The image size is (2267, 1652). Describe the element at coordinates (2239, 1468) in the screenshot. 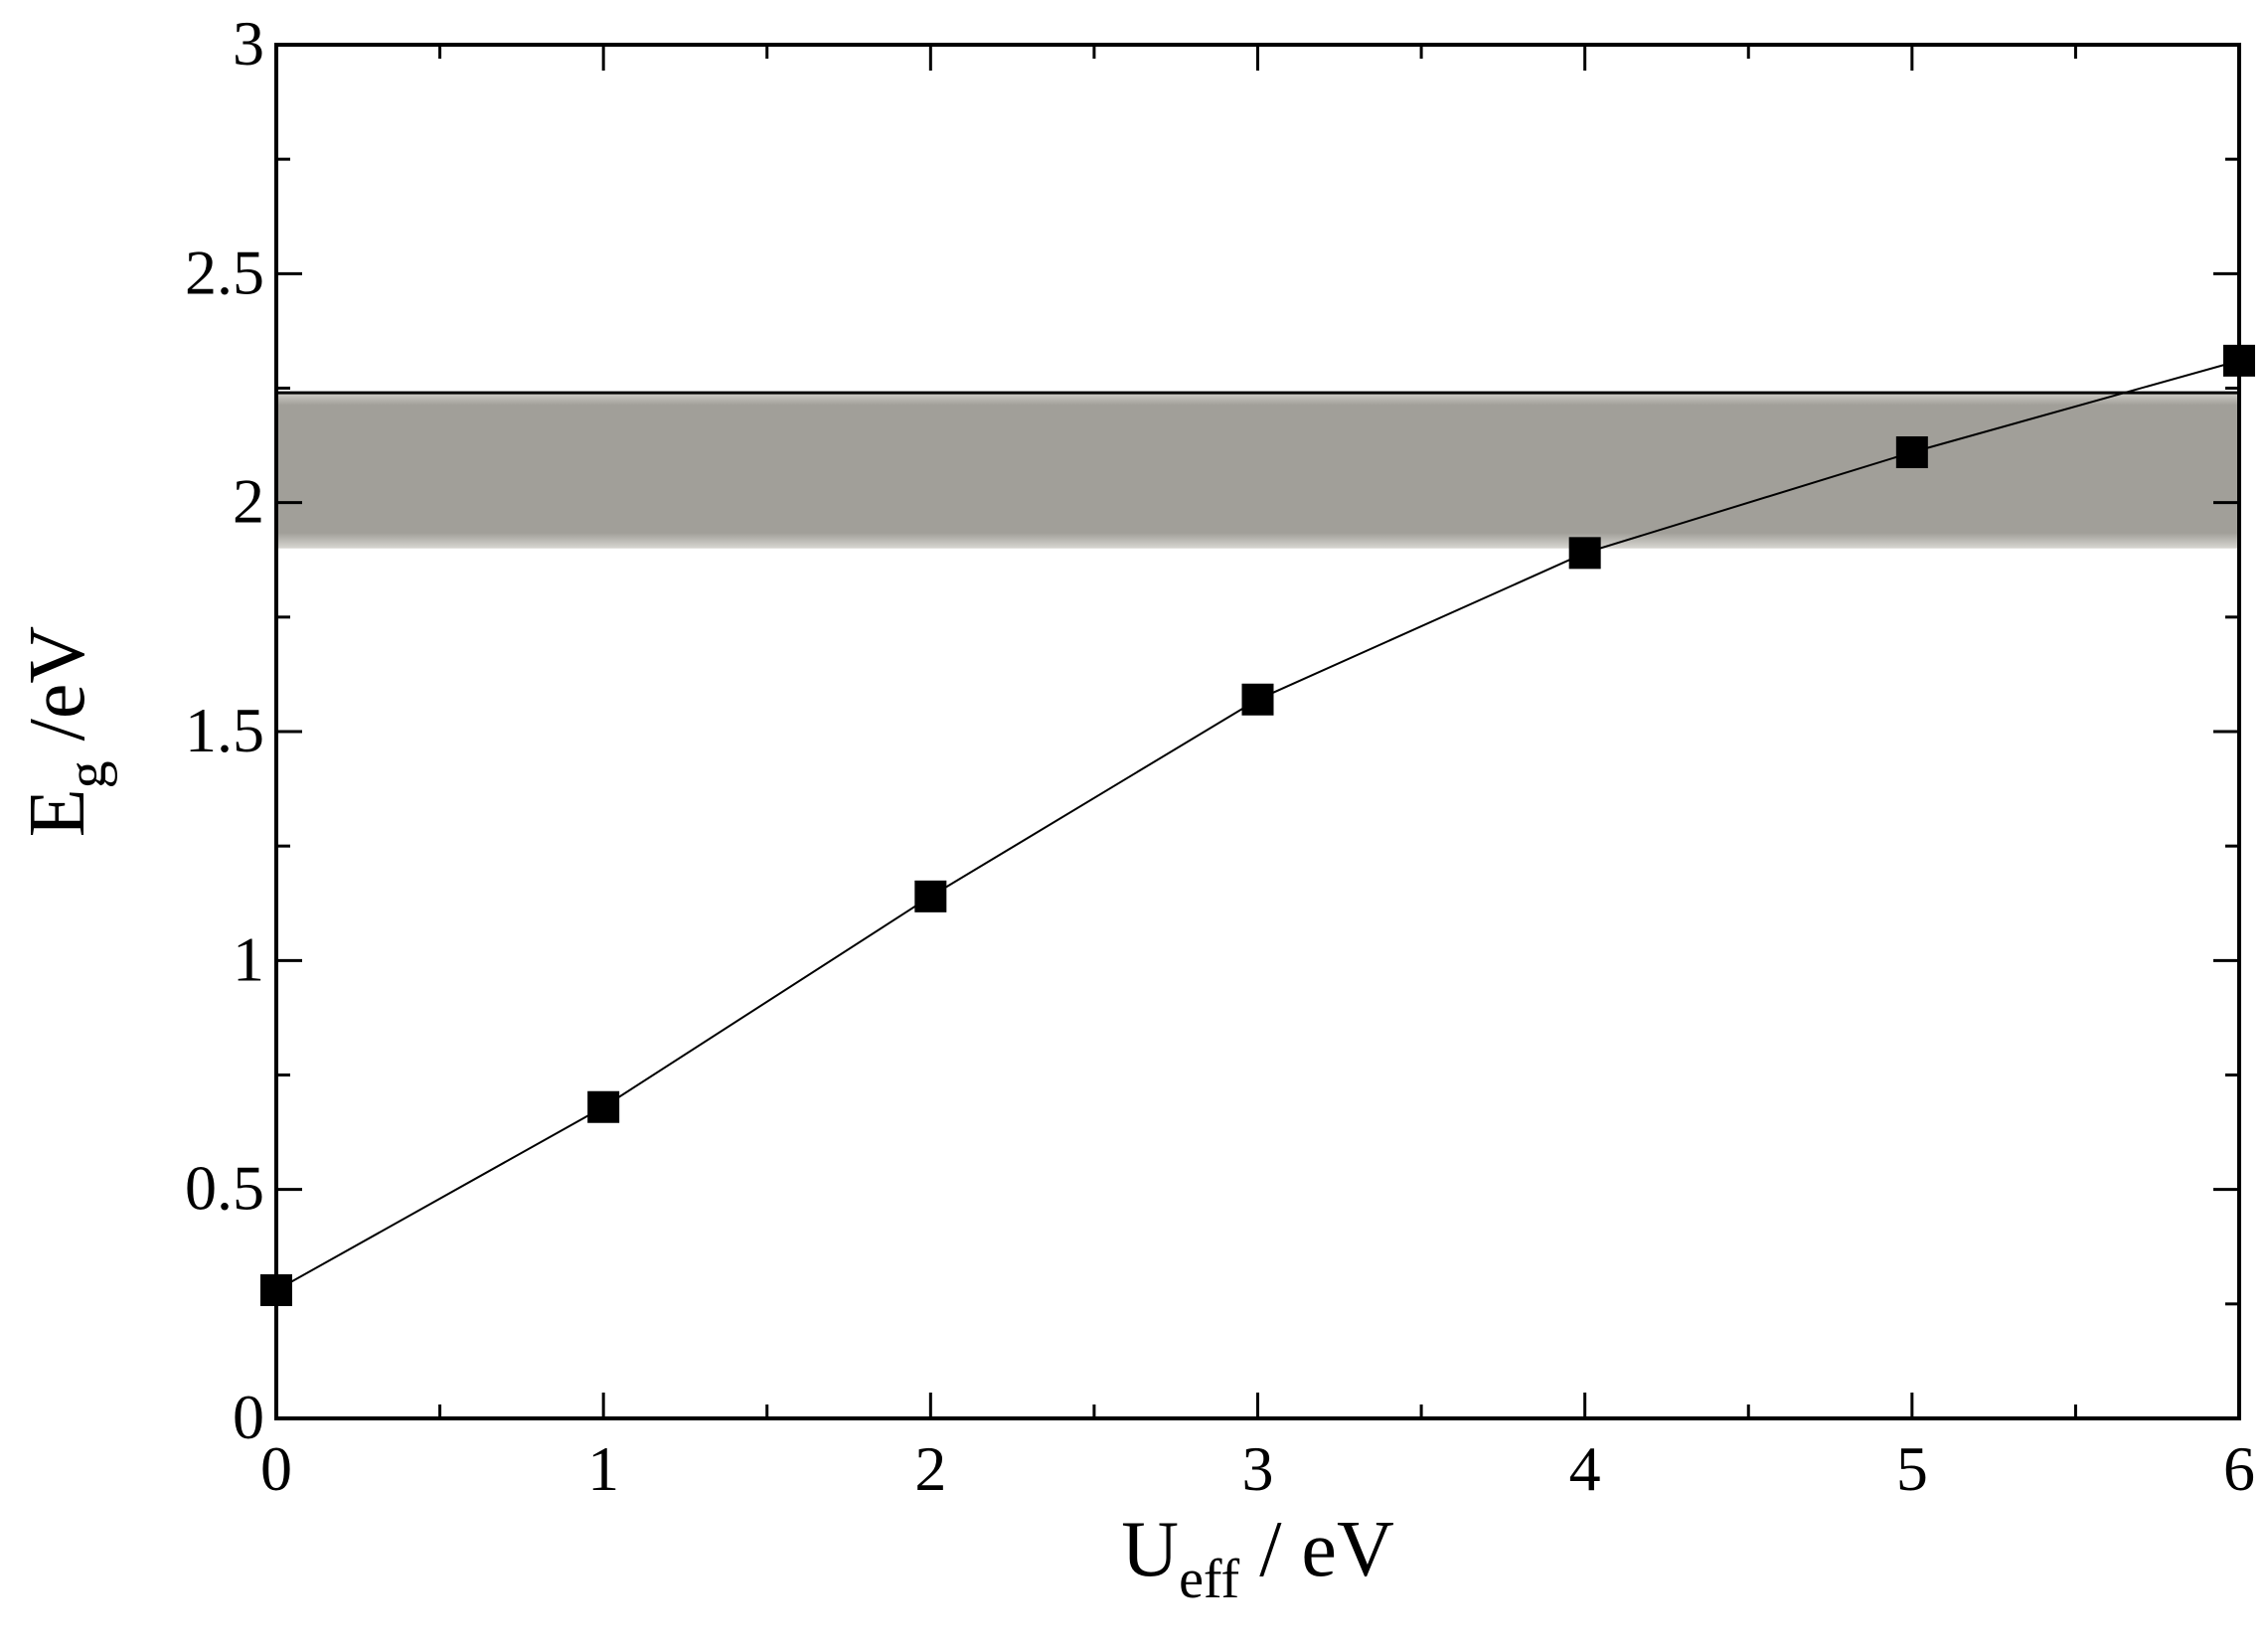

I see `x-tick-label: 6` at that location.